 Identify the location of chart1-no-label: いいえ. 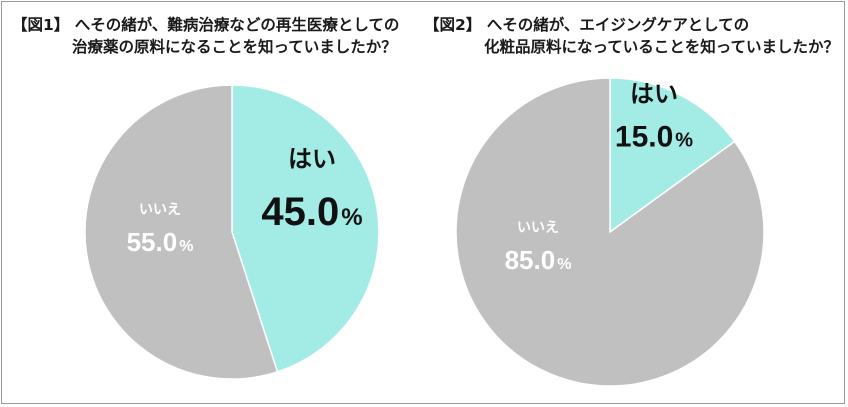
(160, 210).